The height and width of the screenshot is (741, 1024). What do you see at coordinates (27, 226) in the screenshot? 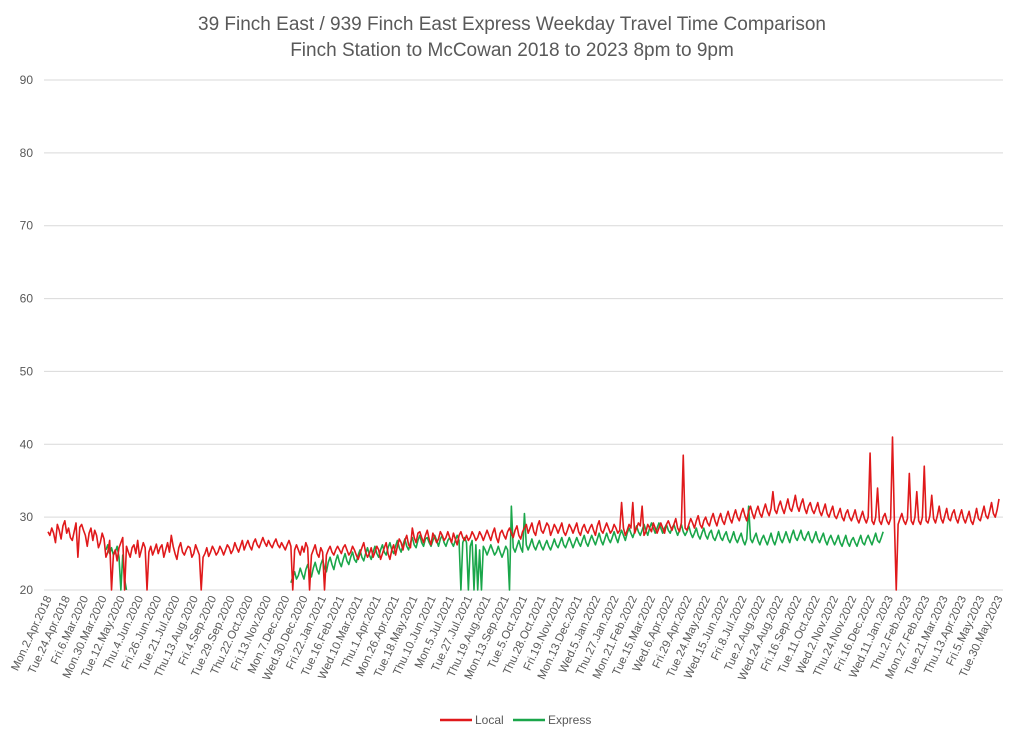
I see `y-tick-label: 70` at bounding box center [27, 226].